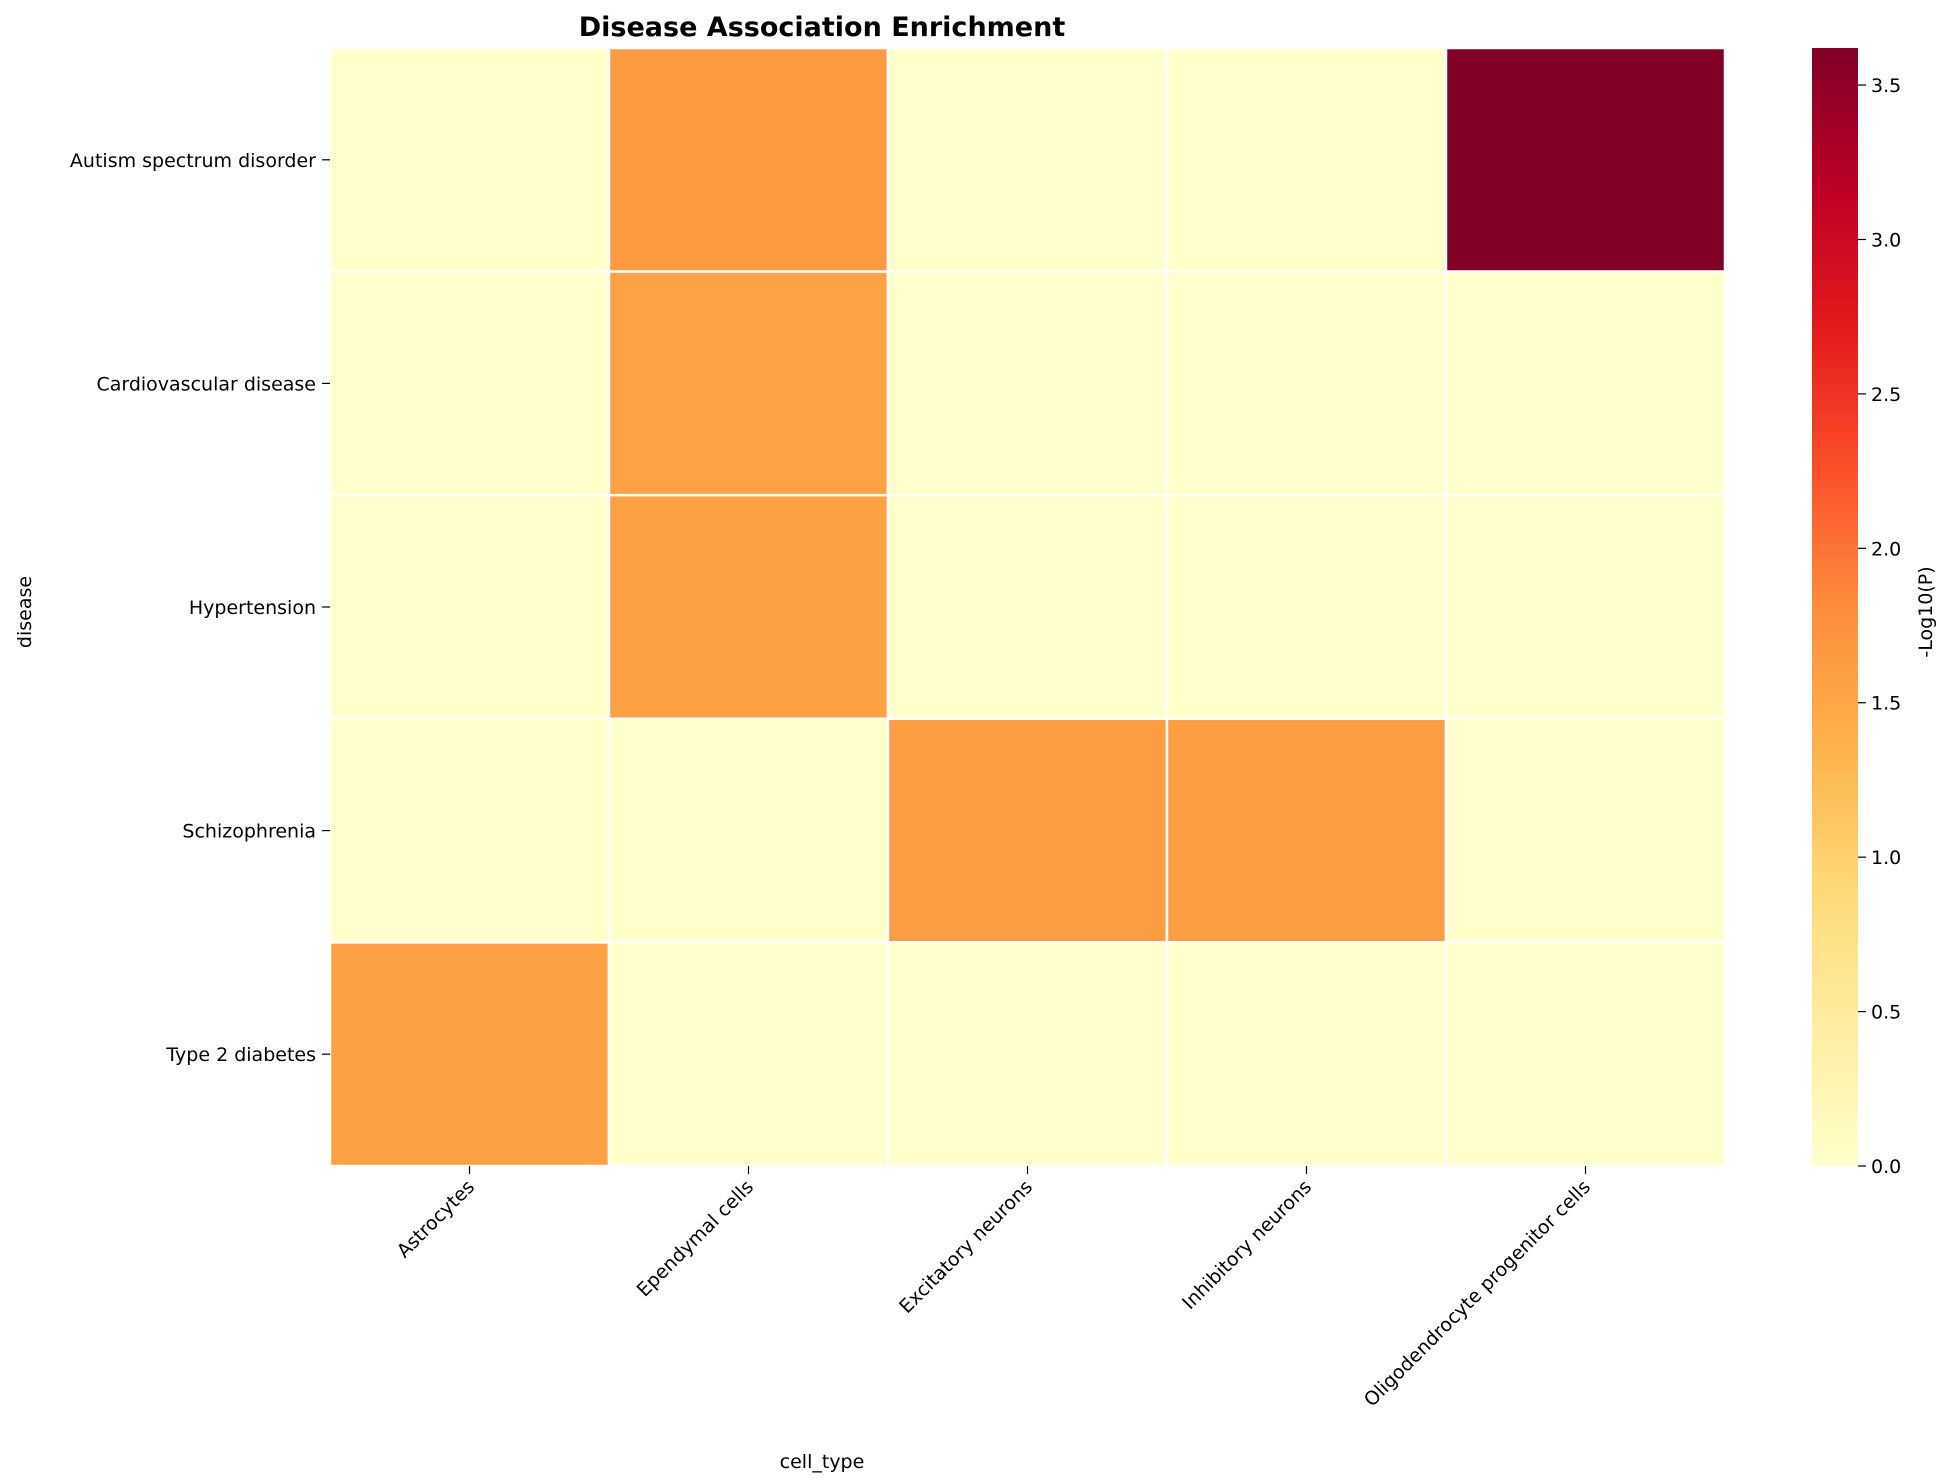  What do you see at coordinates (1585, 1054) in the screenshot?
I see `heatmap-cell-type-2-diabetes-oligodendrocyte-progenitor-cells` at bounding box center [1585, 1054].